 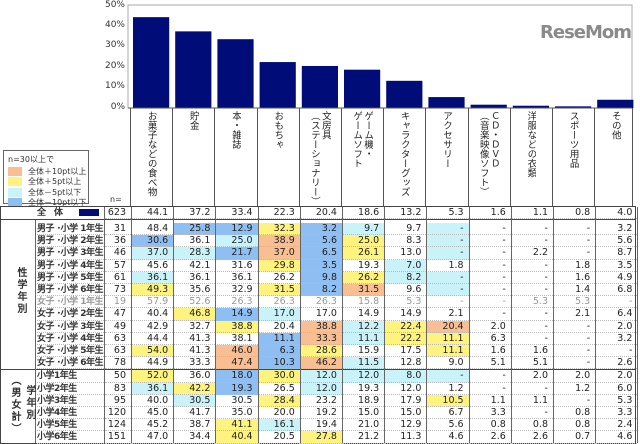 I want to click on row-value: 21.2, so click(x=363, y=437).